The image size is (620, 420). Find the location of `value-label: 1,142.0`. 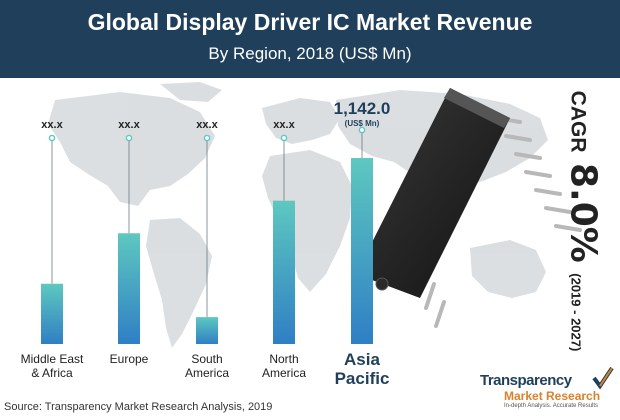

value-label: 1,142.0 is located at coordinates (362, 108).